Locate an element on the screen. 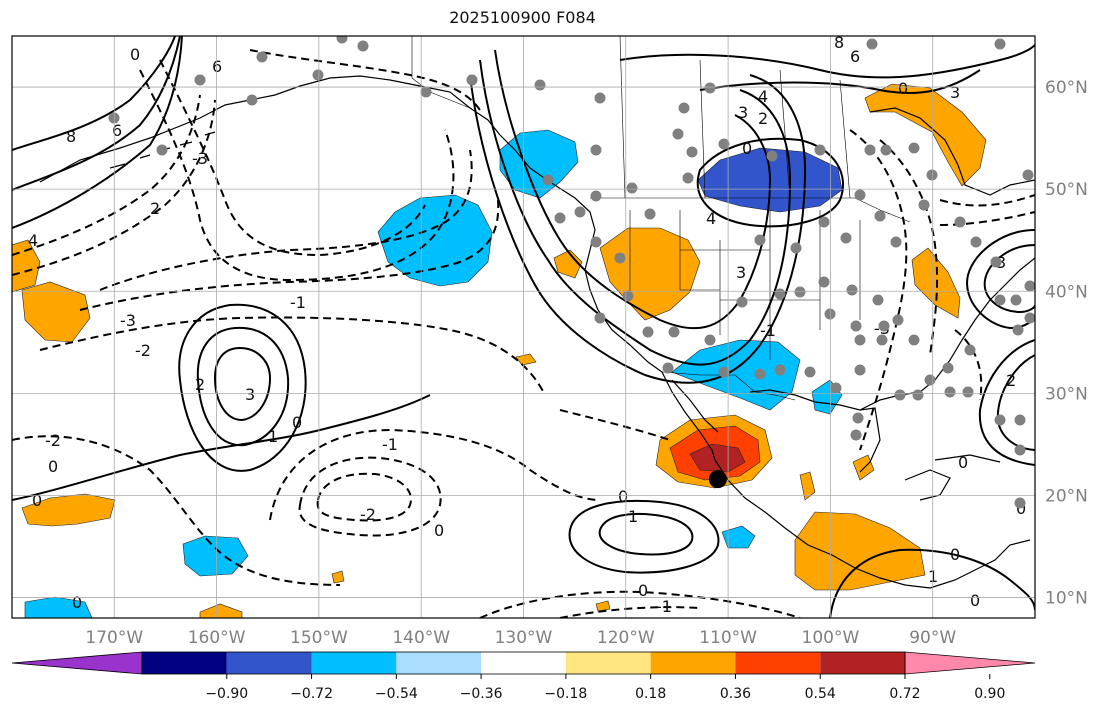 The width and height of the screenshot is (1105, 712). colorbar-tick-label: −0.18 is located at coordinates (565, 694).